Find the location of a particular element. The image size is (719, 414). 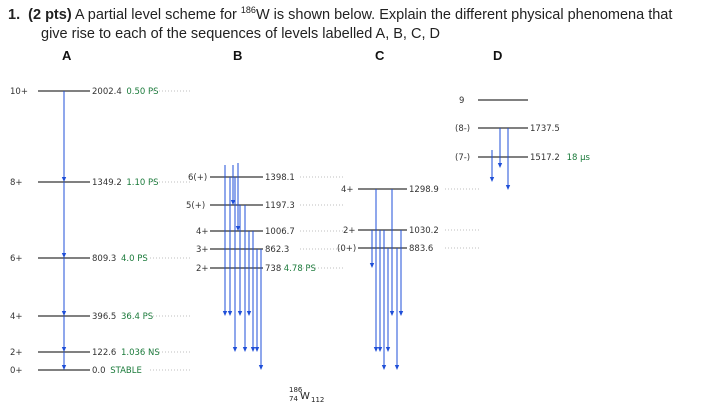

band-d-spin-label: (8-) is located at coordinates (462, 129).